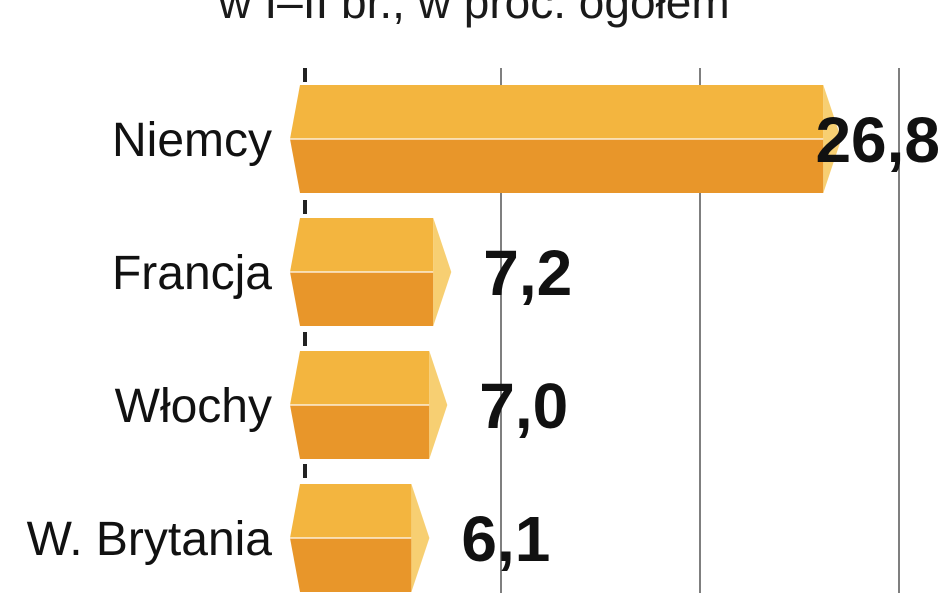 Image resolution: width=948 pixels, height=593 pixels. I want to click on value-label: 7,0, so click(523, 406).